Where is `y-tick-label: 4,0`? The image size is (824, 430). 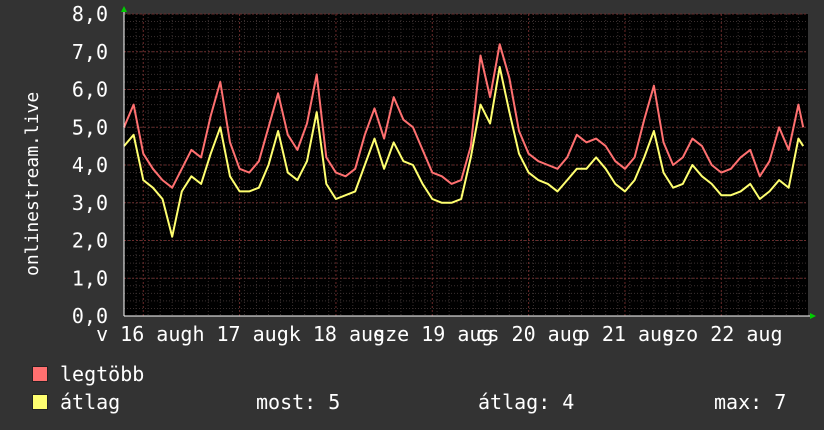 y-tick-label: 4,0 is located at coordinates (90, 165).